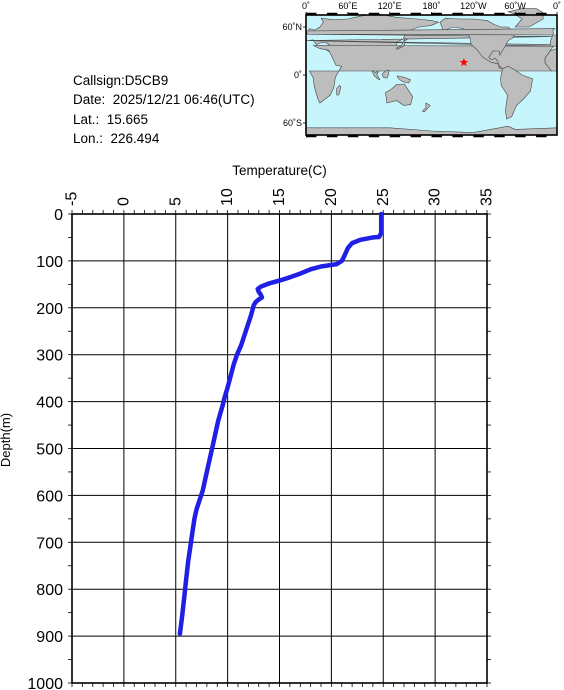 This screenshot has height=690, width=564. Describe the element at coordinates (49, 309) in the screenshot. I see `y-tick-label: 200` at that location.